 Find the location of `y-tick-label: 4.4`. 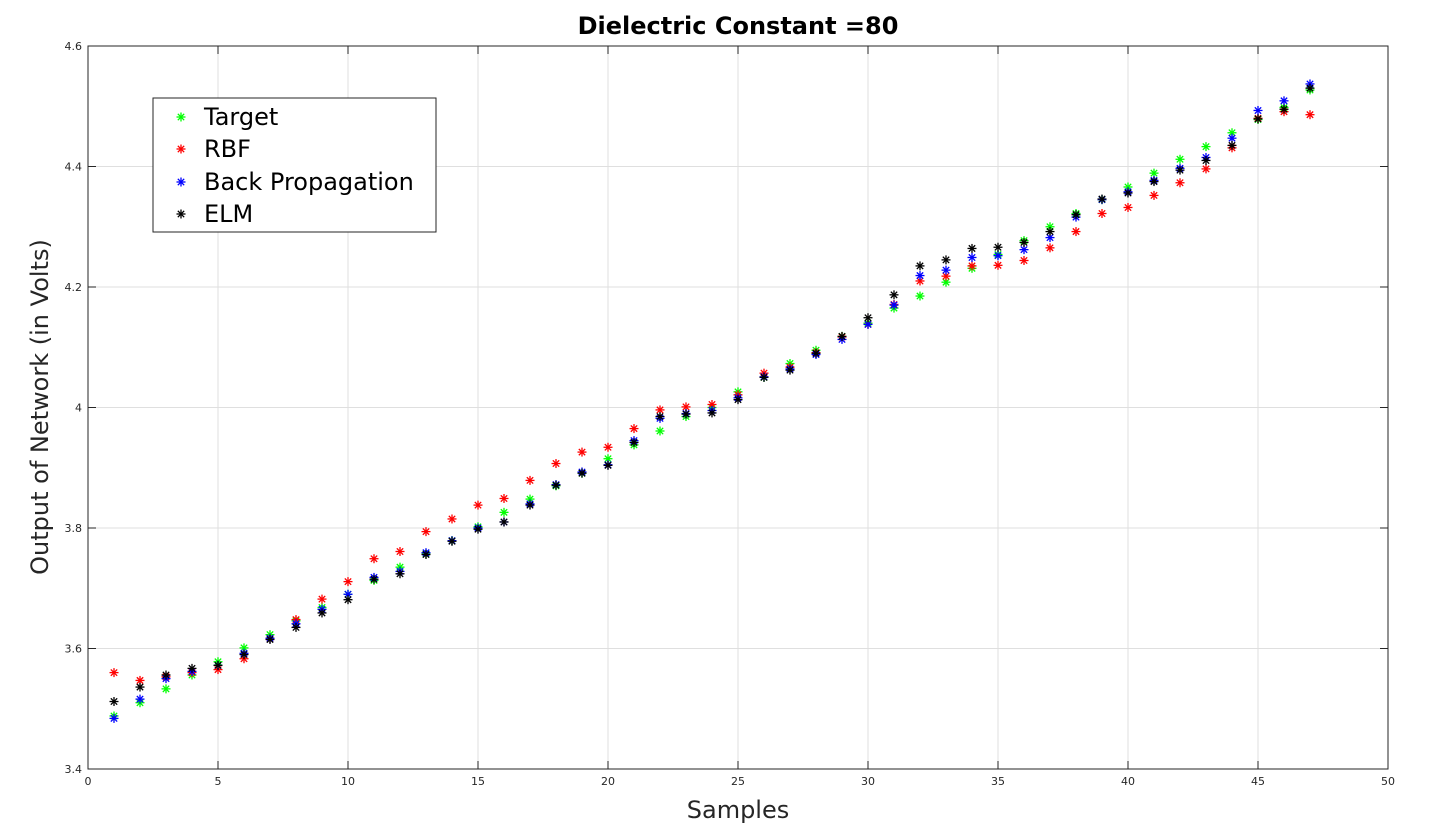

y-tick-label: 4.4 is located at coordinates (74, 167).